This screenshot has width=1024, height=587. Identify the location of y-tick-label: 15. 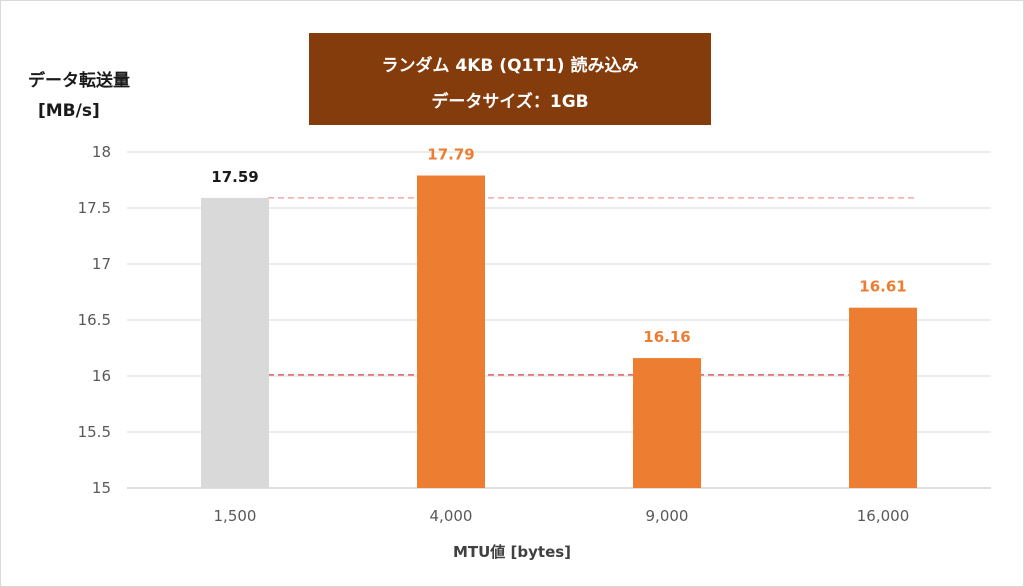
(101, 488).